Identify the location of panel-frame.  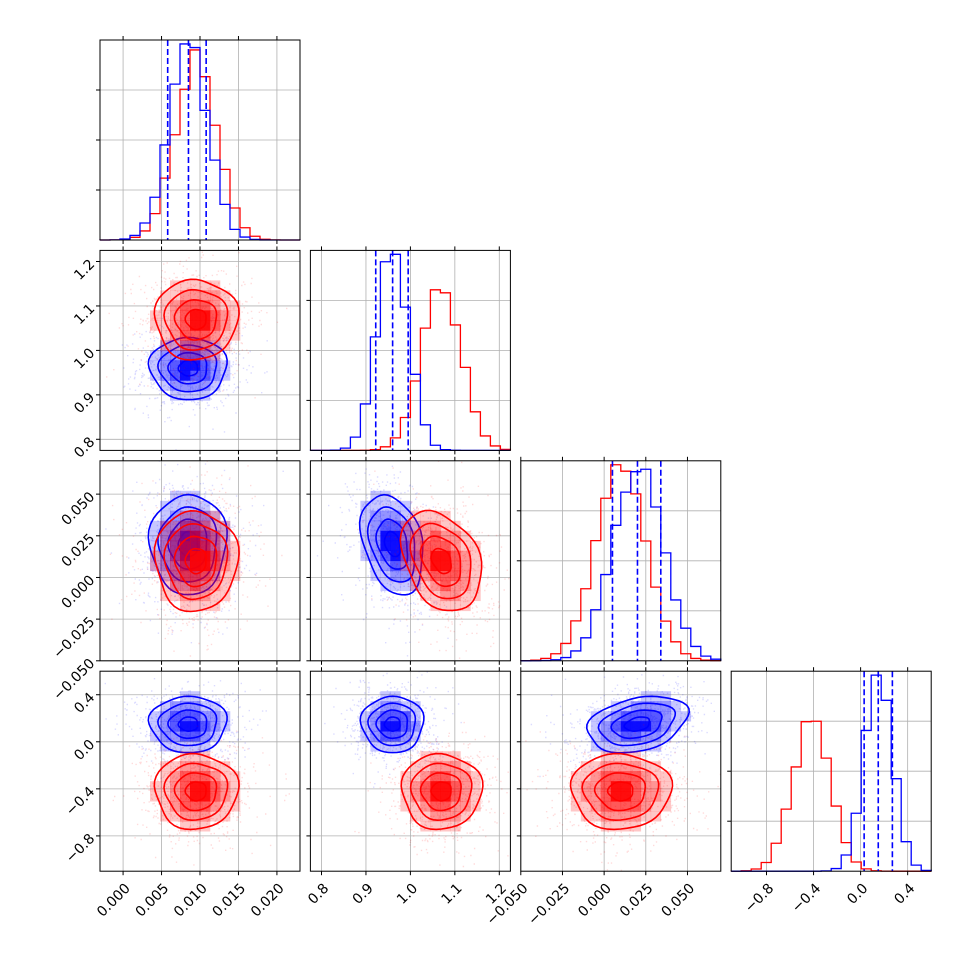
(621, 561).